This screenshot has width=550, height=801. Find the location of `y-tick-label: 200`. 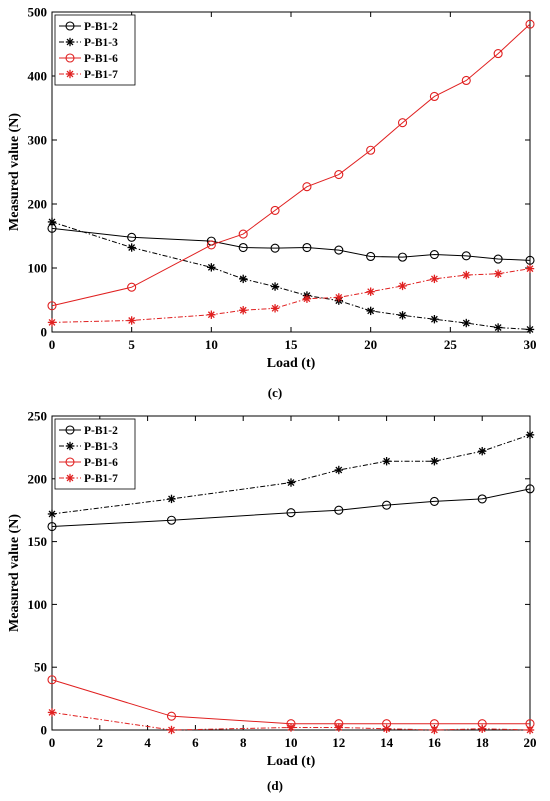

y-tick-label: 200 is located at coordinates (38, 478).